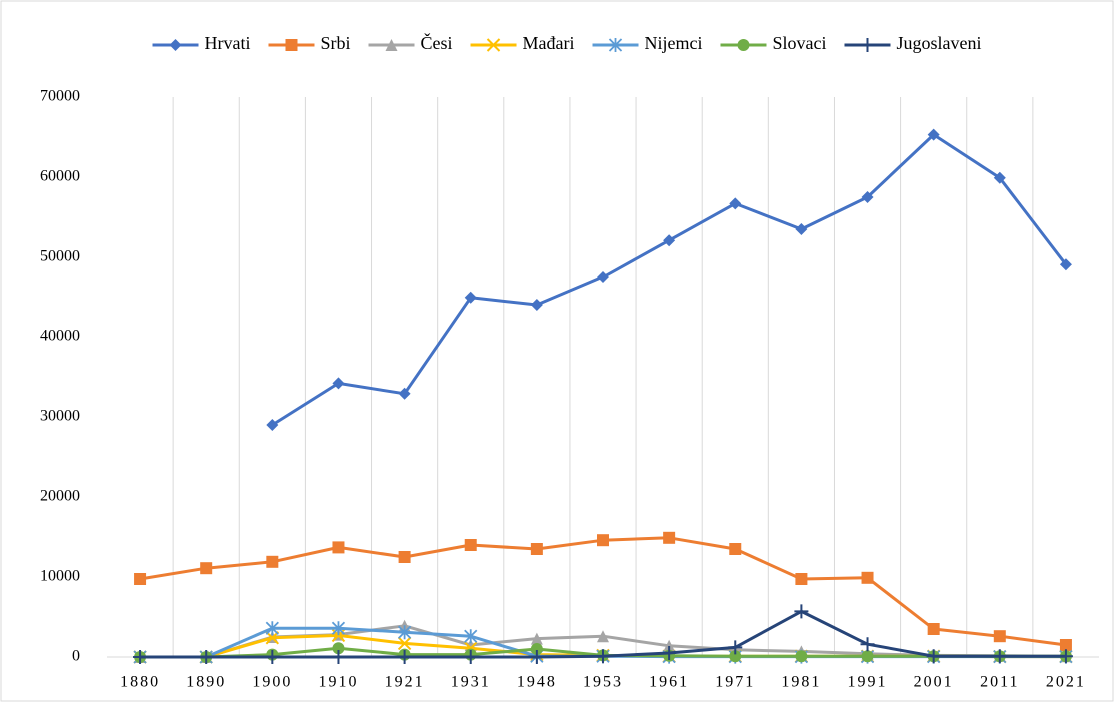 The width and height of the screenshot is (1114, 702). Describe the element at coordinates (76, 656) in the screenshot. I see `y-tick-label: 0` at that location.